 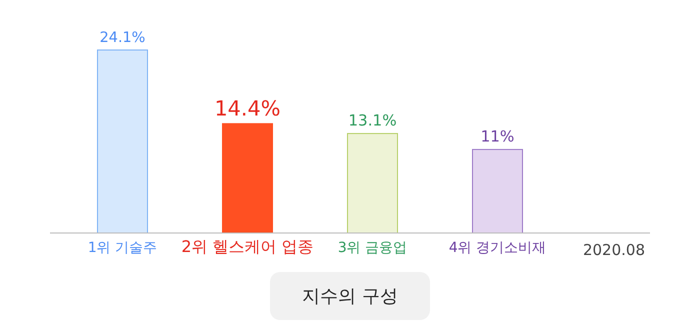 I want to click on x-tick-label: 2위 헬스케어 업종, so click(x=247, y=246).